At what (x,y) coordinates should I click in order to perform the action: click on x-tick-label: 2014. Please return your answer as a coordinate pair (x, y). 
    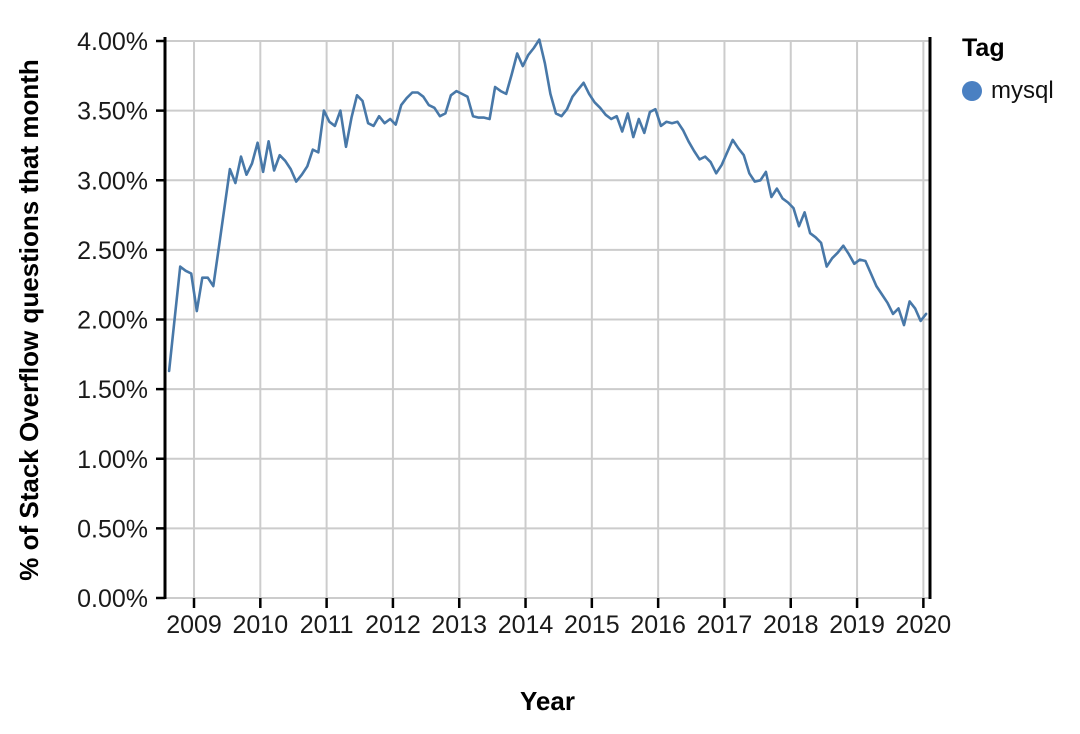
    Looking at the image, I should click on (526, 625).